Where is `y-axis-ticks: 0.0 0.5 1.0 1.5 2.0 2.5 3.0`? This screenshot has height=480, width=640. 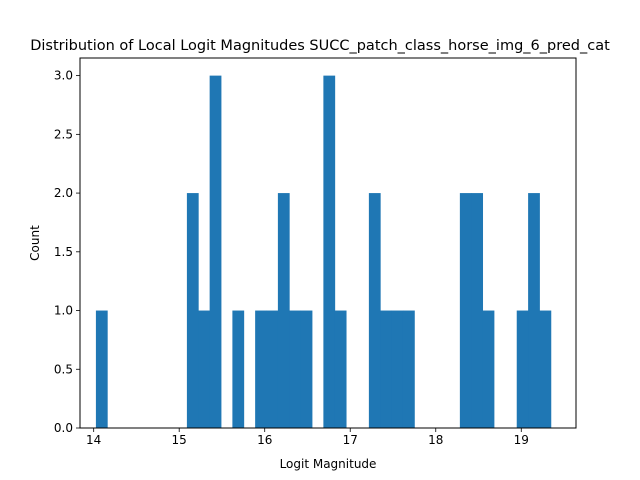
y-axis-ticks: 0.0 0.5 1.0 1.5 2.0 2.5 3.0 is located at coordinates (67, 252).